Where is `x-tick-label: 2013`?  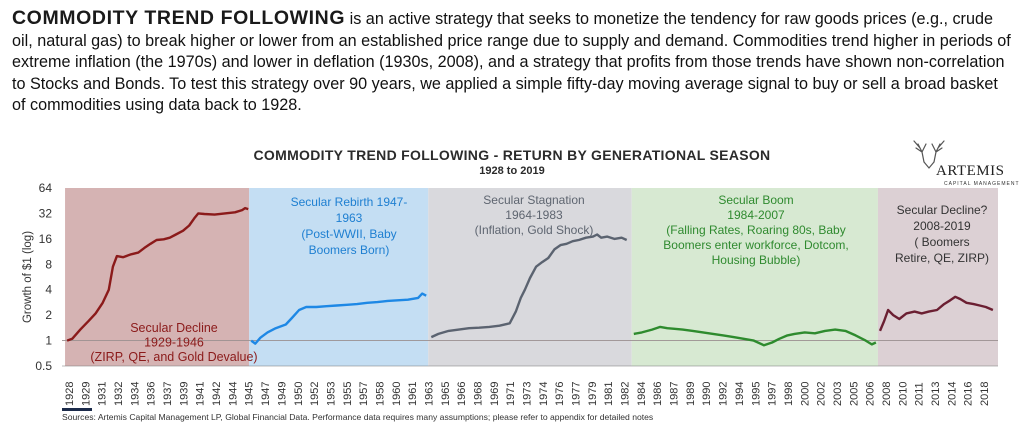 x-tick-label: 2013 is located at coordinates (936, 394).